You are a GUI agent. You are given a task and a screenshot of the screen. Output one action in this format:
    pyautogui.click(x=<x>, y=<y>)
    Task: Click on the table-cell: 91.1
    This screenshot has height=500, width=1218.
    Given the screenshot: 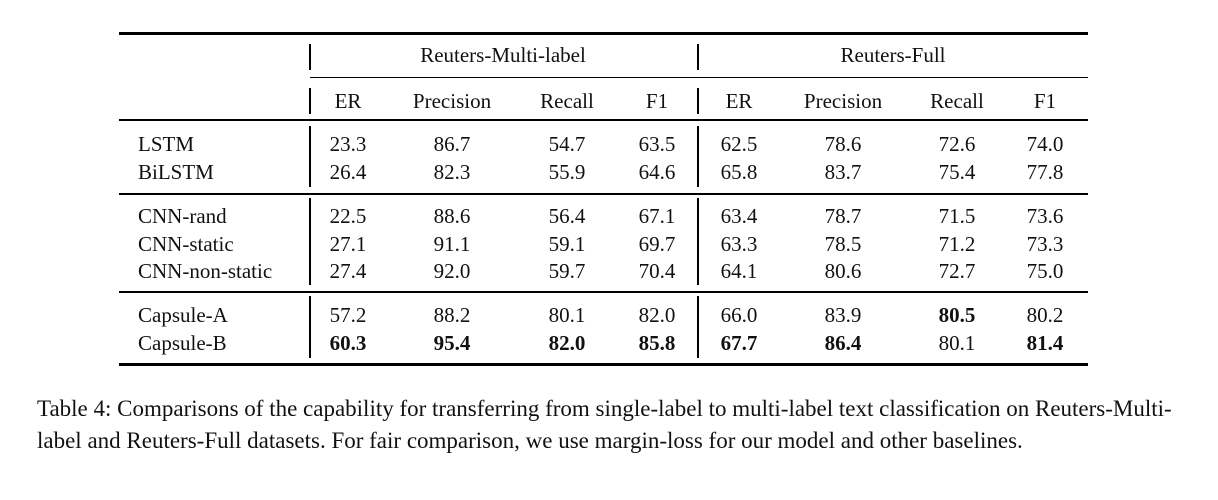 What is the action you would take?
    pyautogui.click(x=452, y=244)
    